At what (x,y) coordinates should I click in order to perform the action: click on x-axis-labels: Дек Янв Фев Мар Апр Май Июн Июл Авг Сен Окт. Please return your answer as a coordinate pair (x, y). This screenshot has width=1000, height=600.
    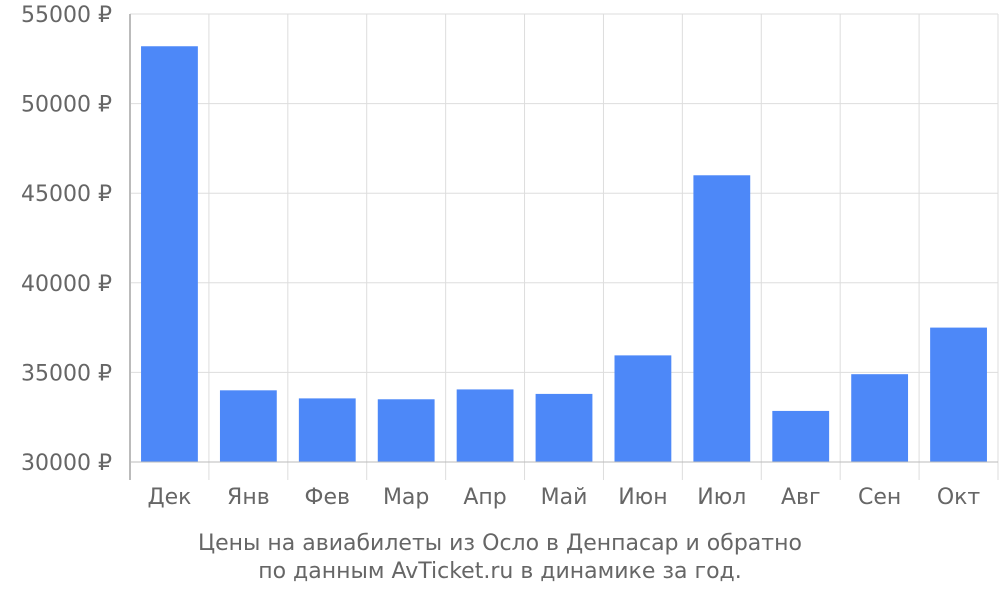
    Looking at the image, I should click on (563, 497).